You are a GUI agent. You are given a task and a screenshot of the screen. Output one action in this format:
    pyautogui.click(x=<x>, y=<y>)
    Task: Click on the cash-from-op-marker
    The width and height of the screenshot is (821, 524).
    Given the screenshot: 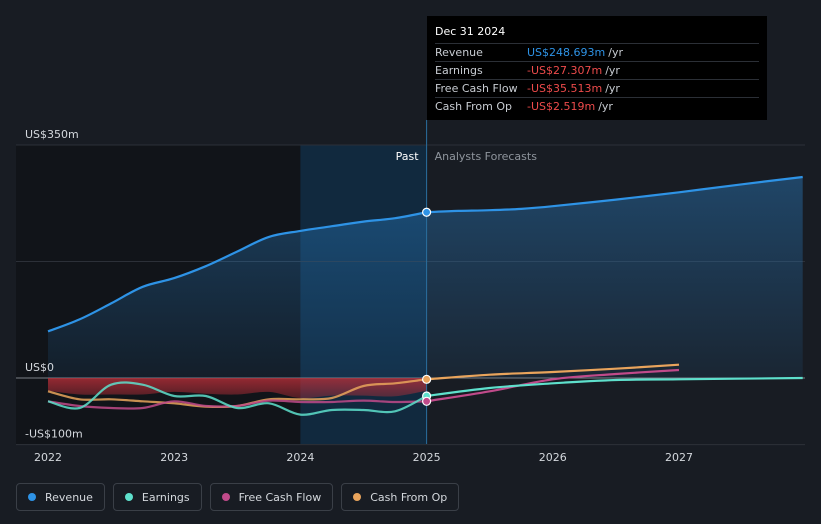 What is the action you would take?
    pyautogui.click(x=427, y=379)
    